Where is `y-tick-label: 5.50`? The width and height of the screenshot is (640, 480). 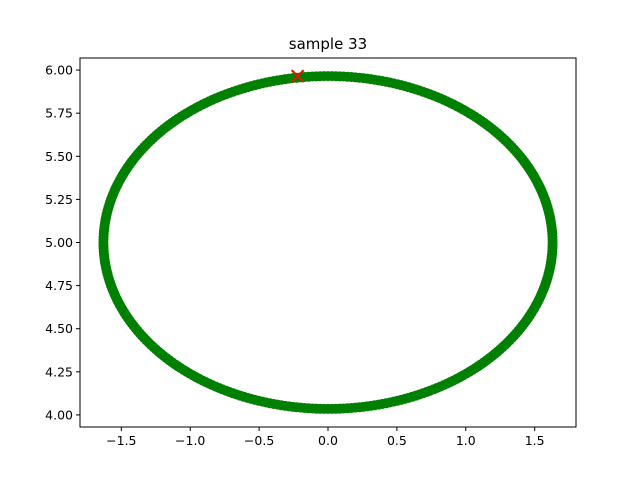
y-tick-label: 5.50 is located at coordinates (59, 156).